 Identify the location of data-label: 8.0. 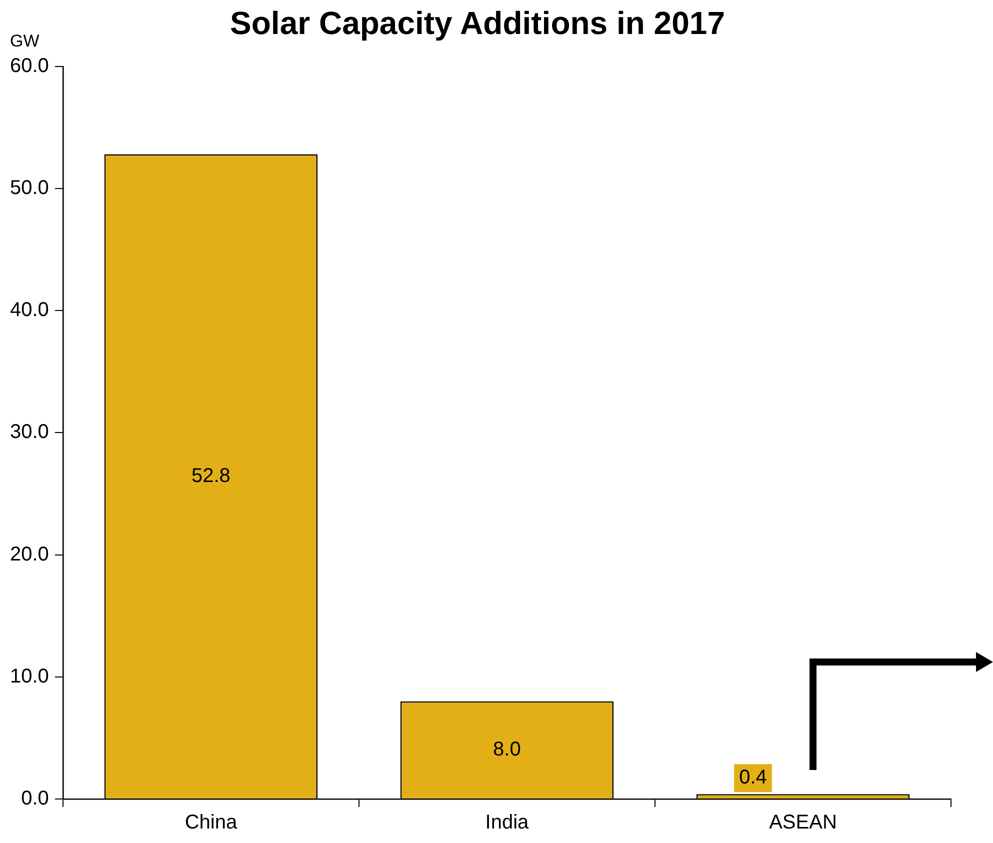
(507, 749).